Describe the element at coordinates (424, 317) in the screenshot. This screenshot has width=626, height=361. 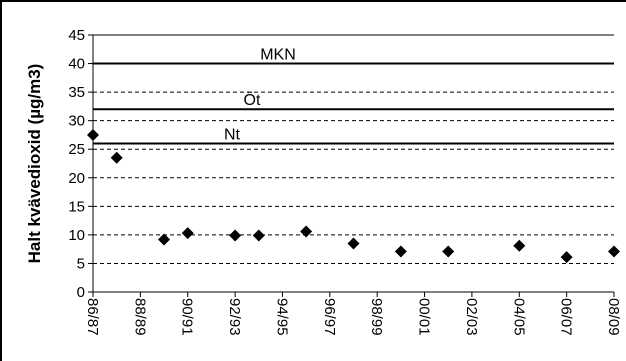
I see `x-tick-label: 00/01` at that location.